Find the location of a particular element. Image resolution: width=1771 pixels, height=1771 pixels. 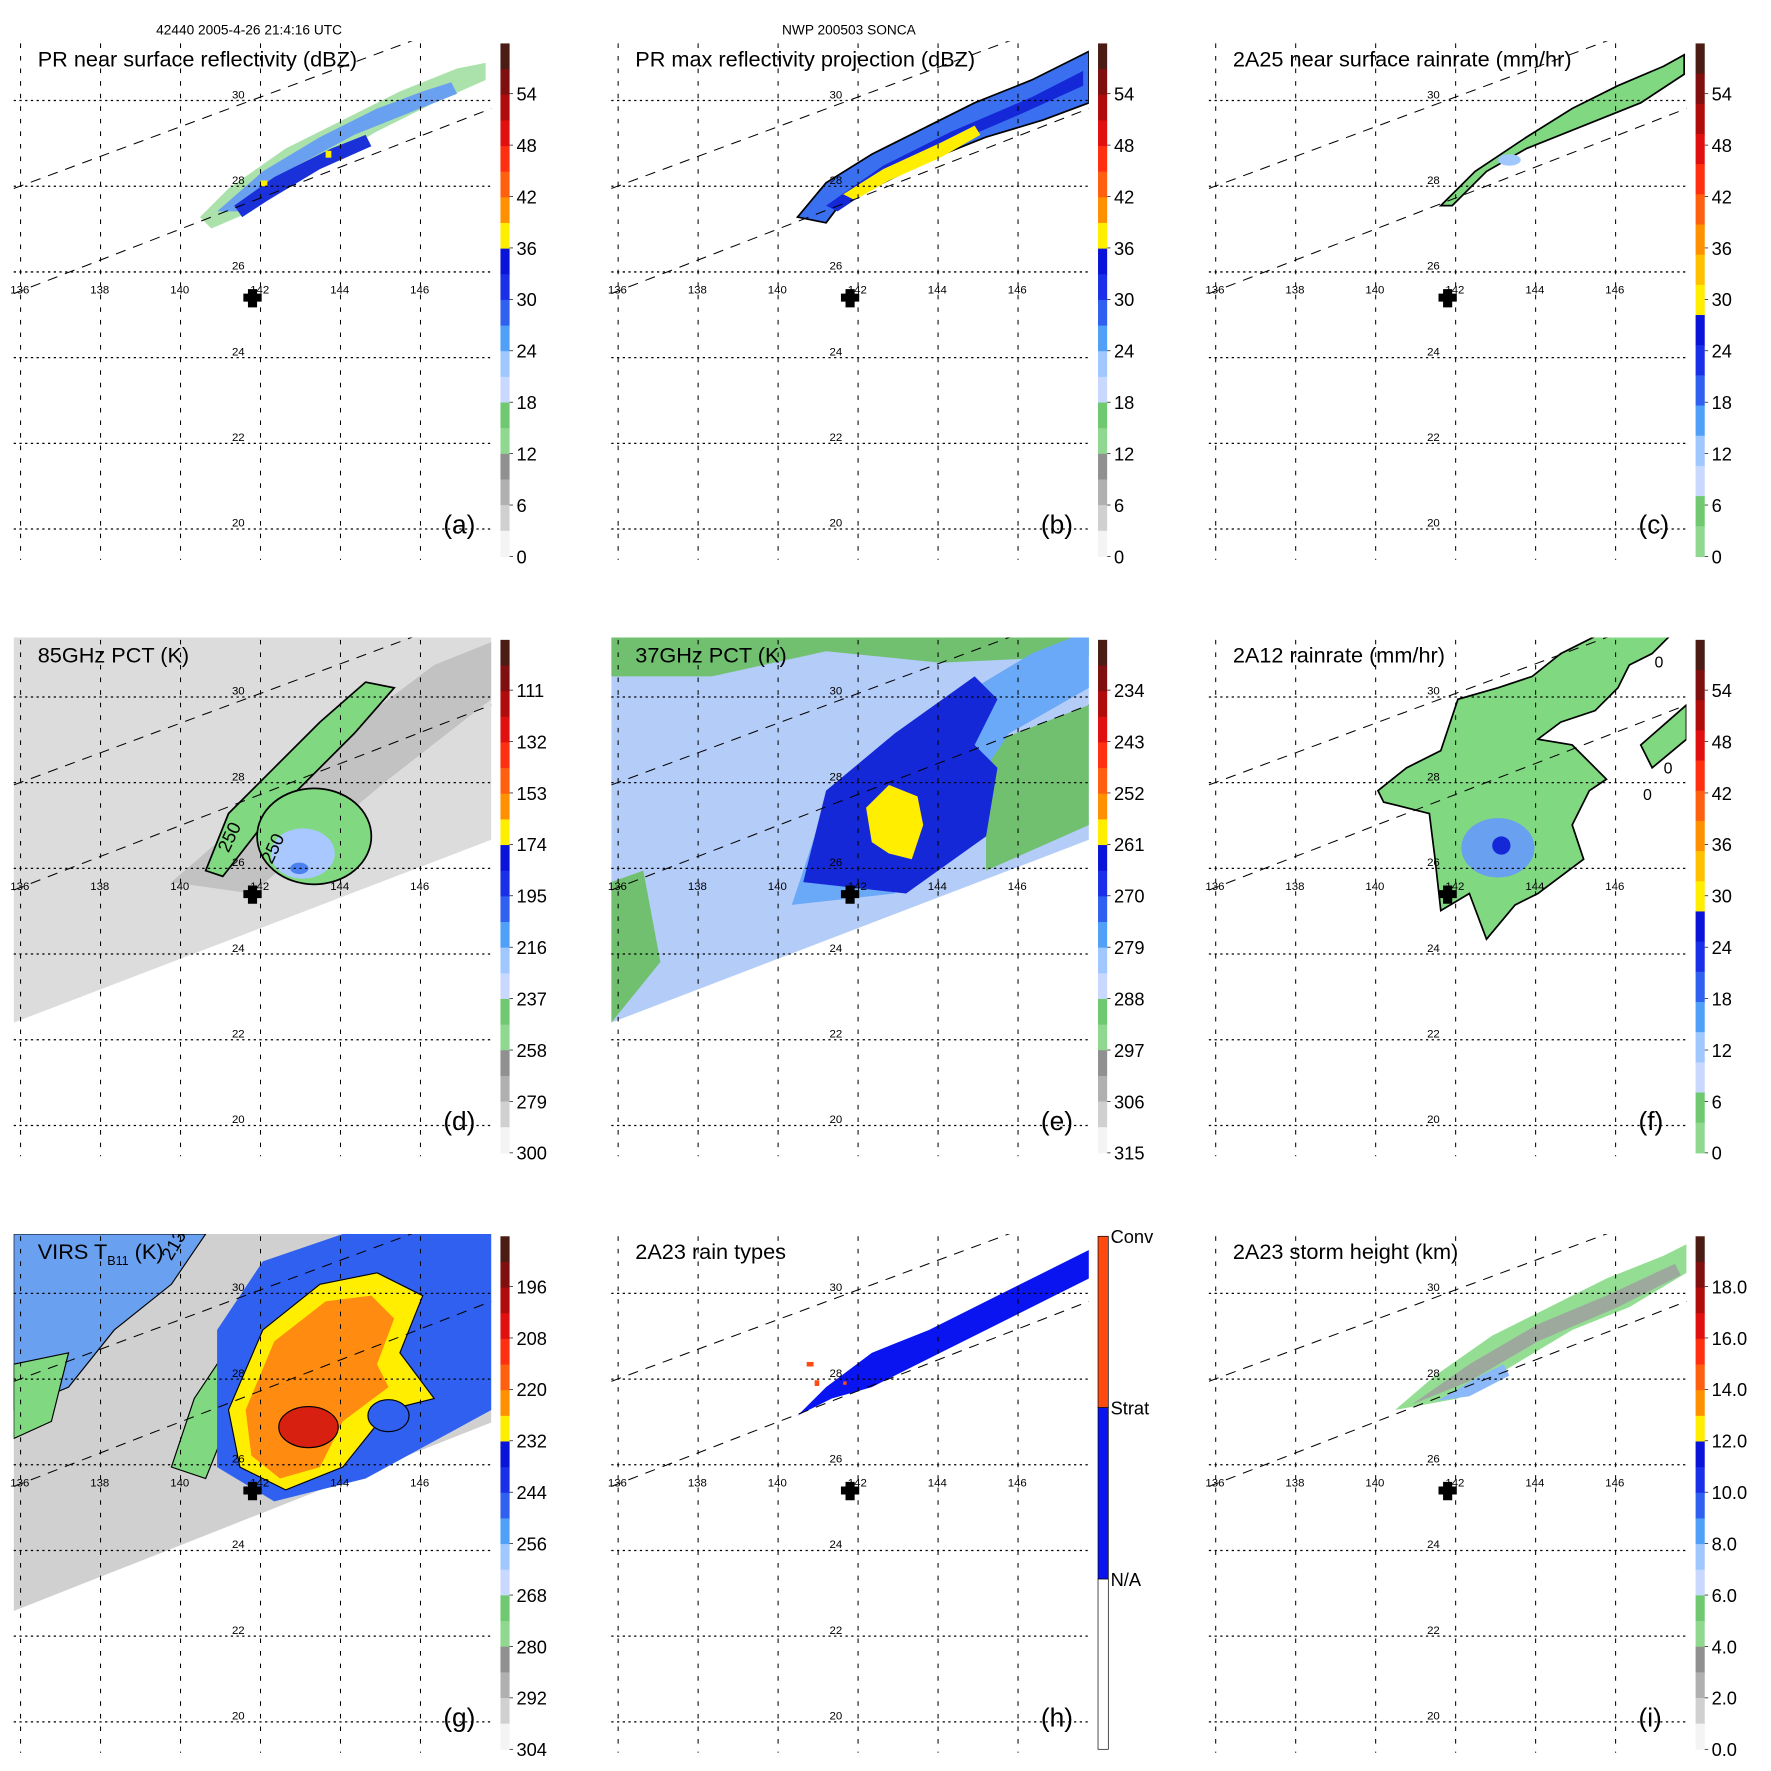

cloud-west-edge is located at coordinates (41, 1396).